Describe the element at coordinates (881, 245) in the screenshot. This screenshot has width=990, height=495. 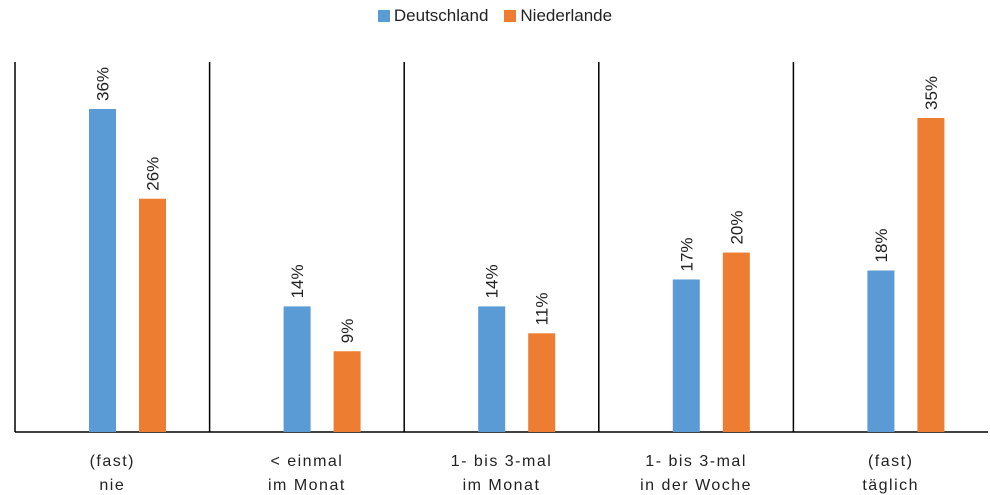
I see `data-label: 18%` at that location.